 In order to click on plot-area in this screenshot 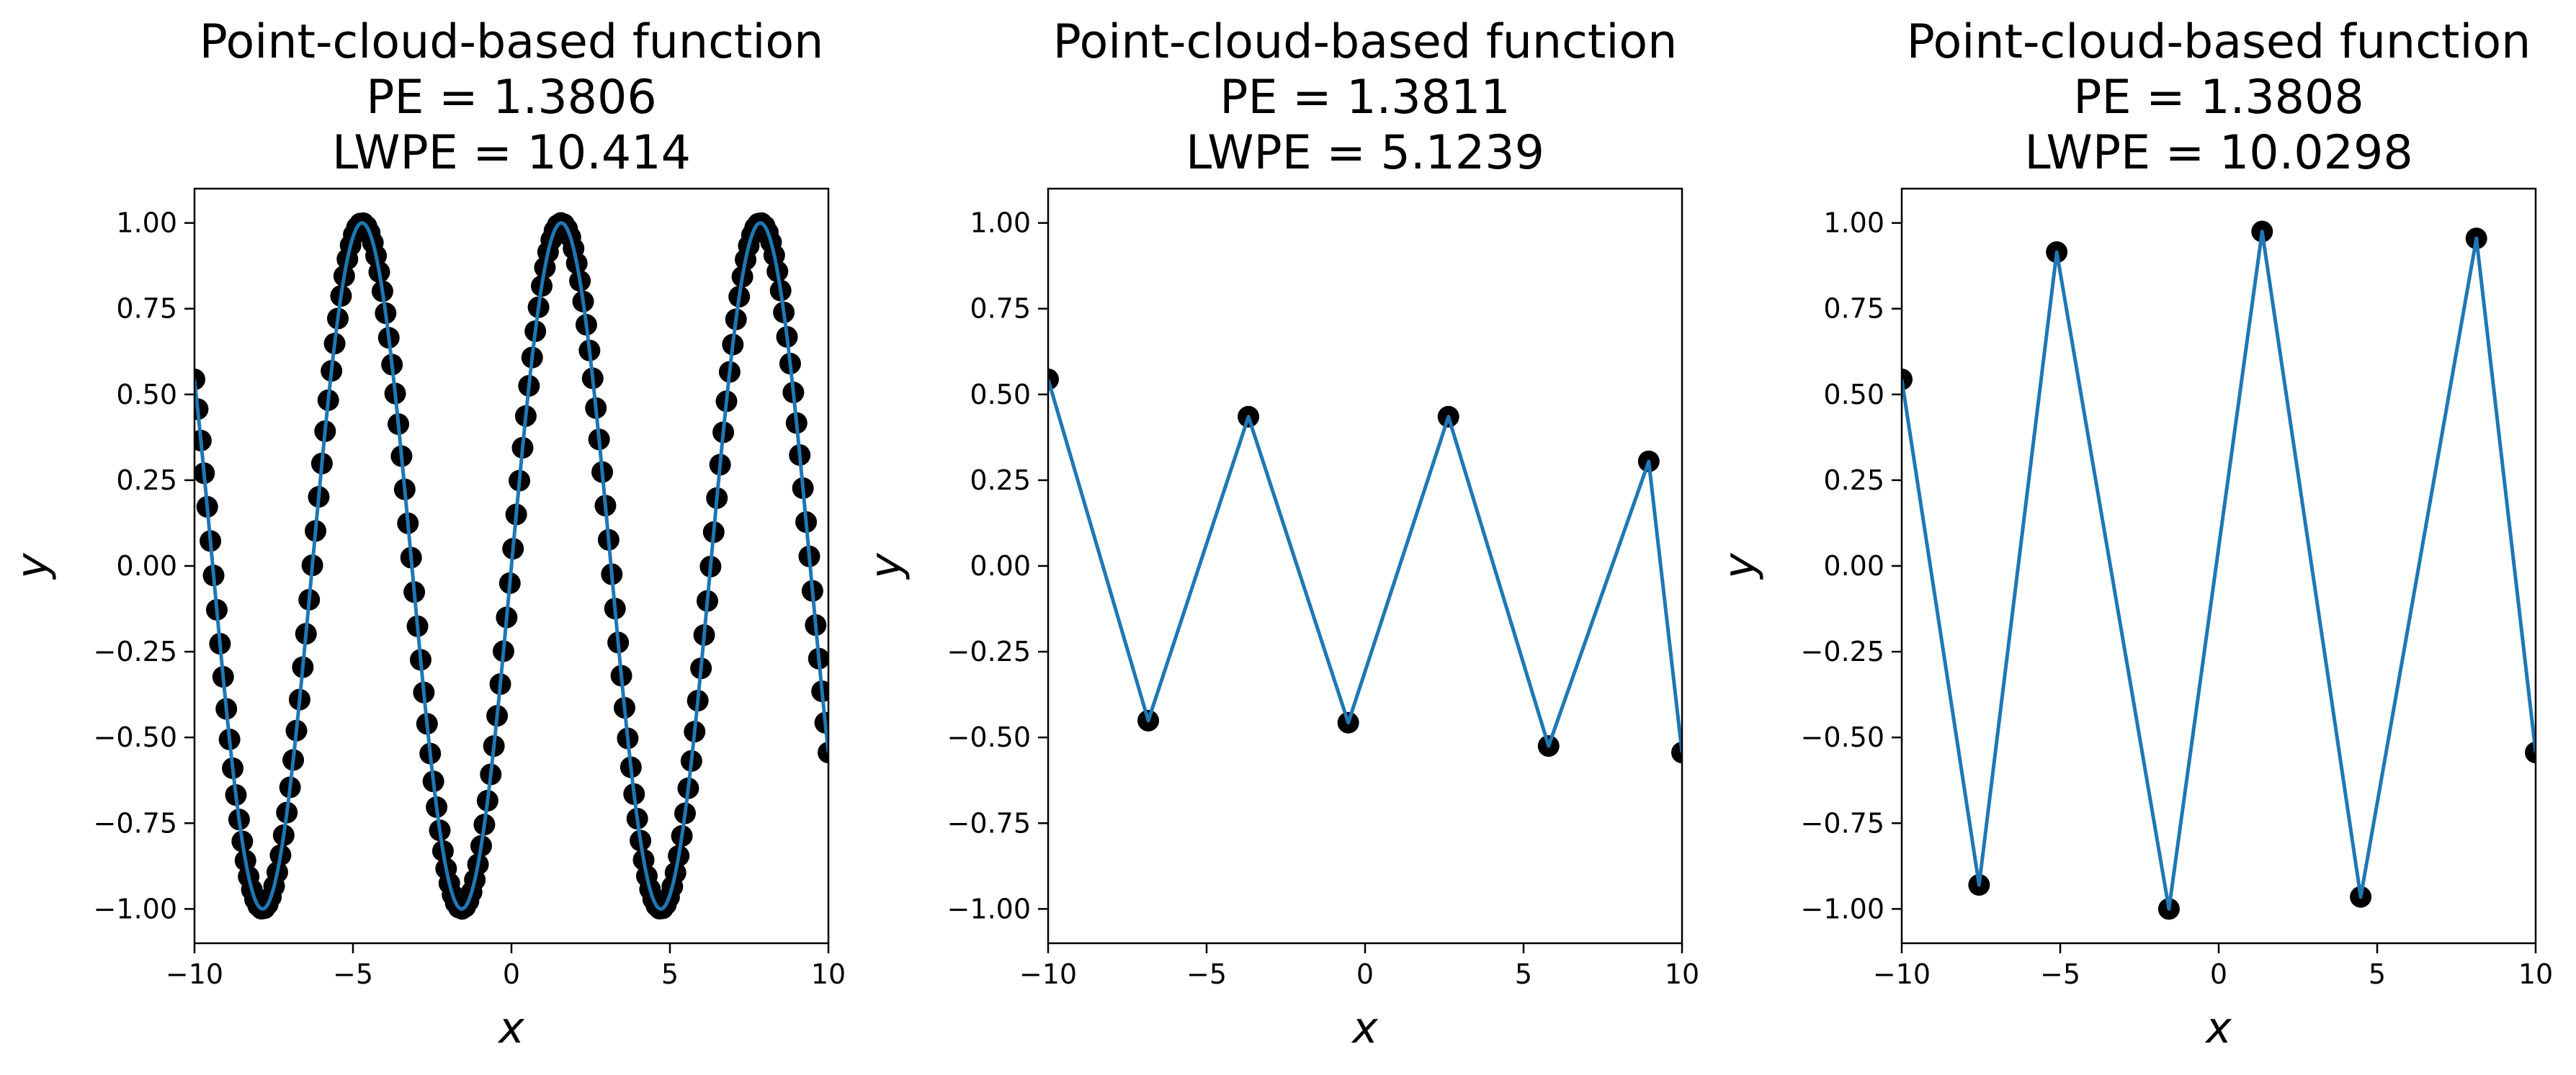, I will do `click(1365, 566)`.